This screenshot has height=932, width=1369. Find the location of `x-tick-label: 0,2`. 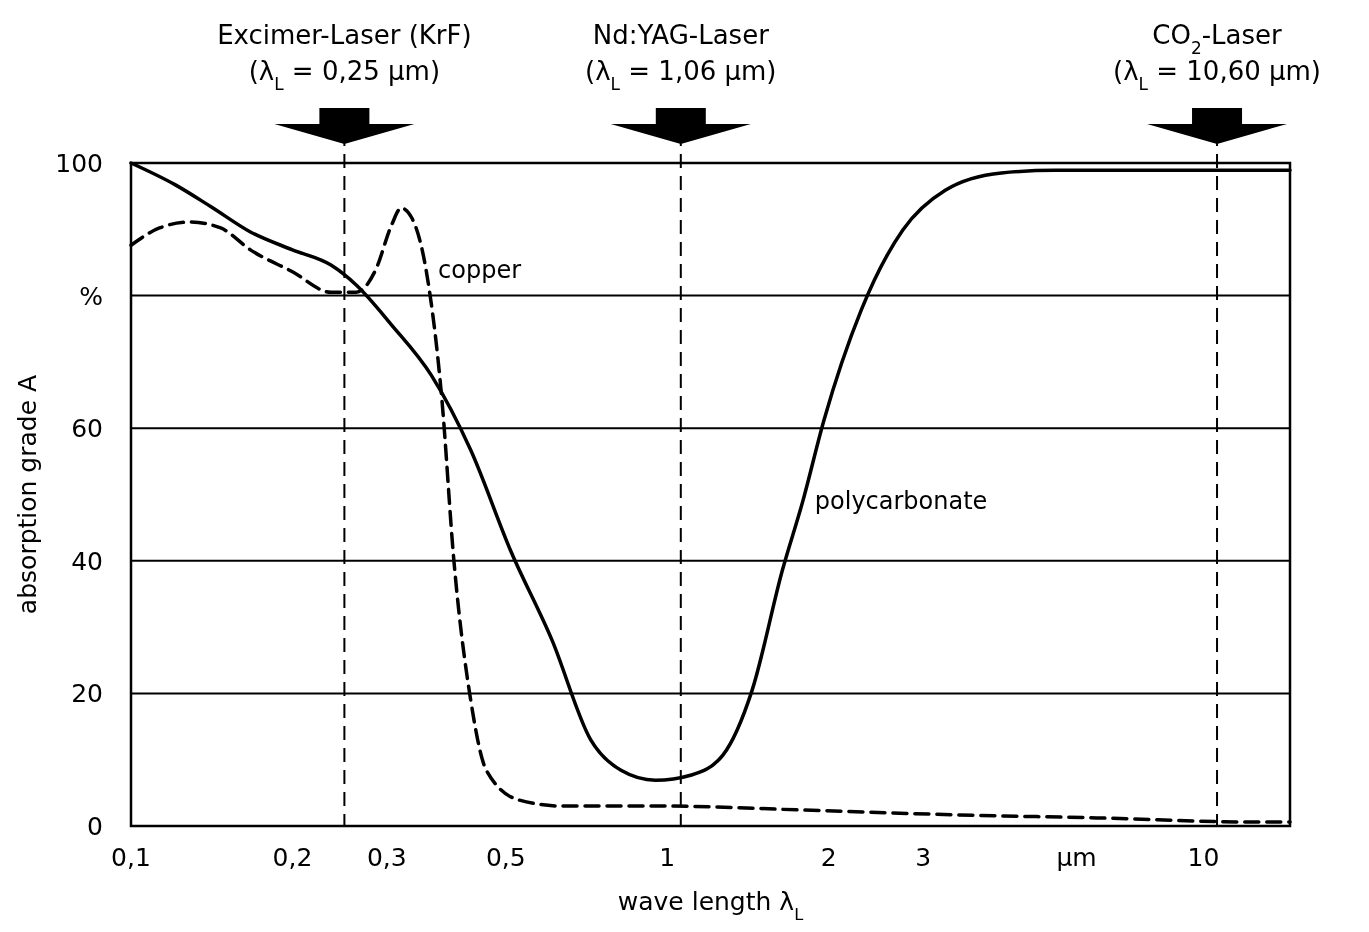

x-tick-label: 0,2 is located at coordinates (292, 857).